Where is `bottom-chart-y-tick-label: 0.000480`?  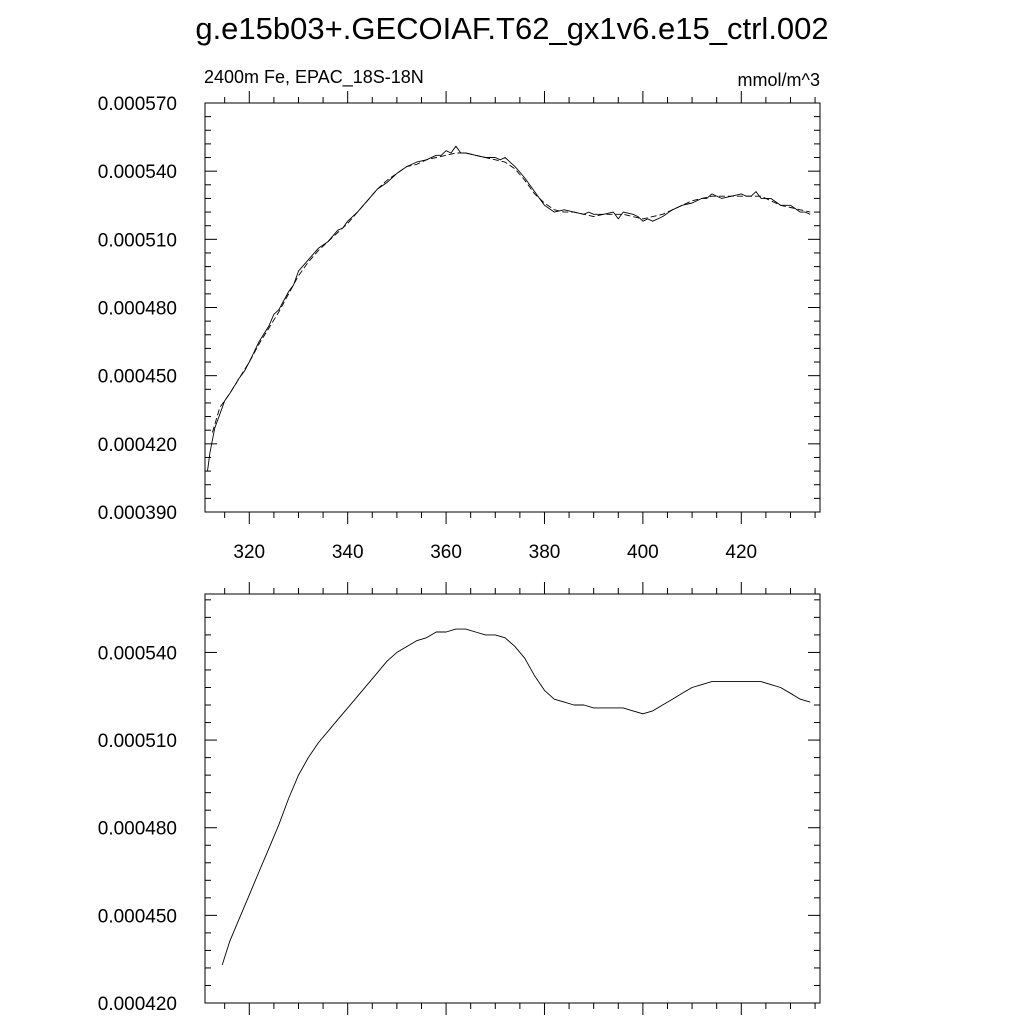
bottom-chart-y-tick-label: 0.000480 is located at coordinates (137, 829).